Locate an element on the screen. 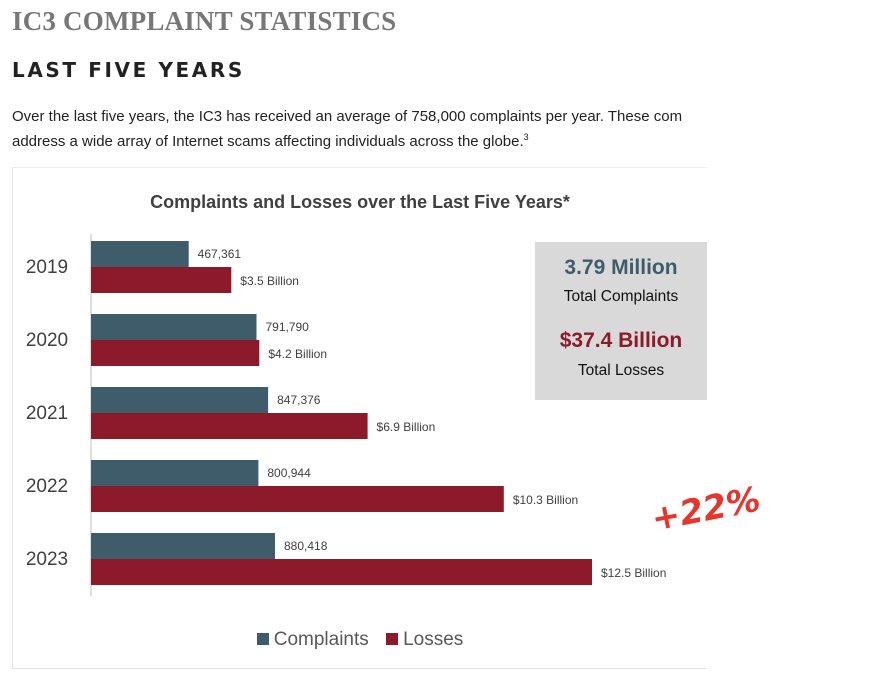  category-label-2019: 2019 is located at coordinates (47, 267).